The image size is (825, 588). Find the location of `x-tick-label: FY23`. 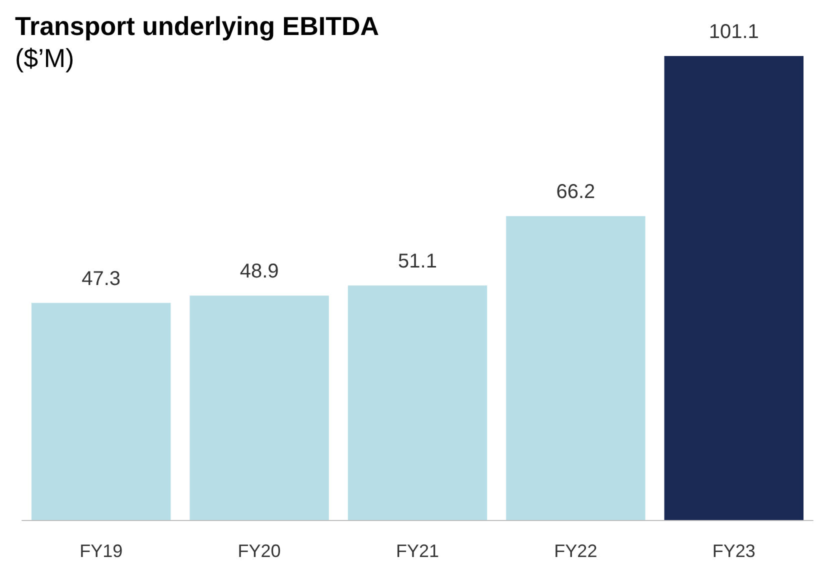

x-tick-label: FY23 is located at coordinates (734, 551).